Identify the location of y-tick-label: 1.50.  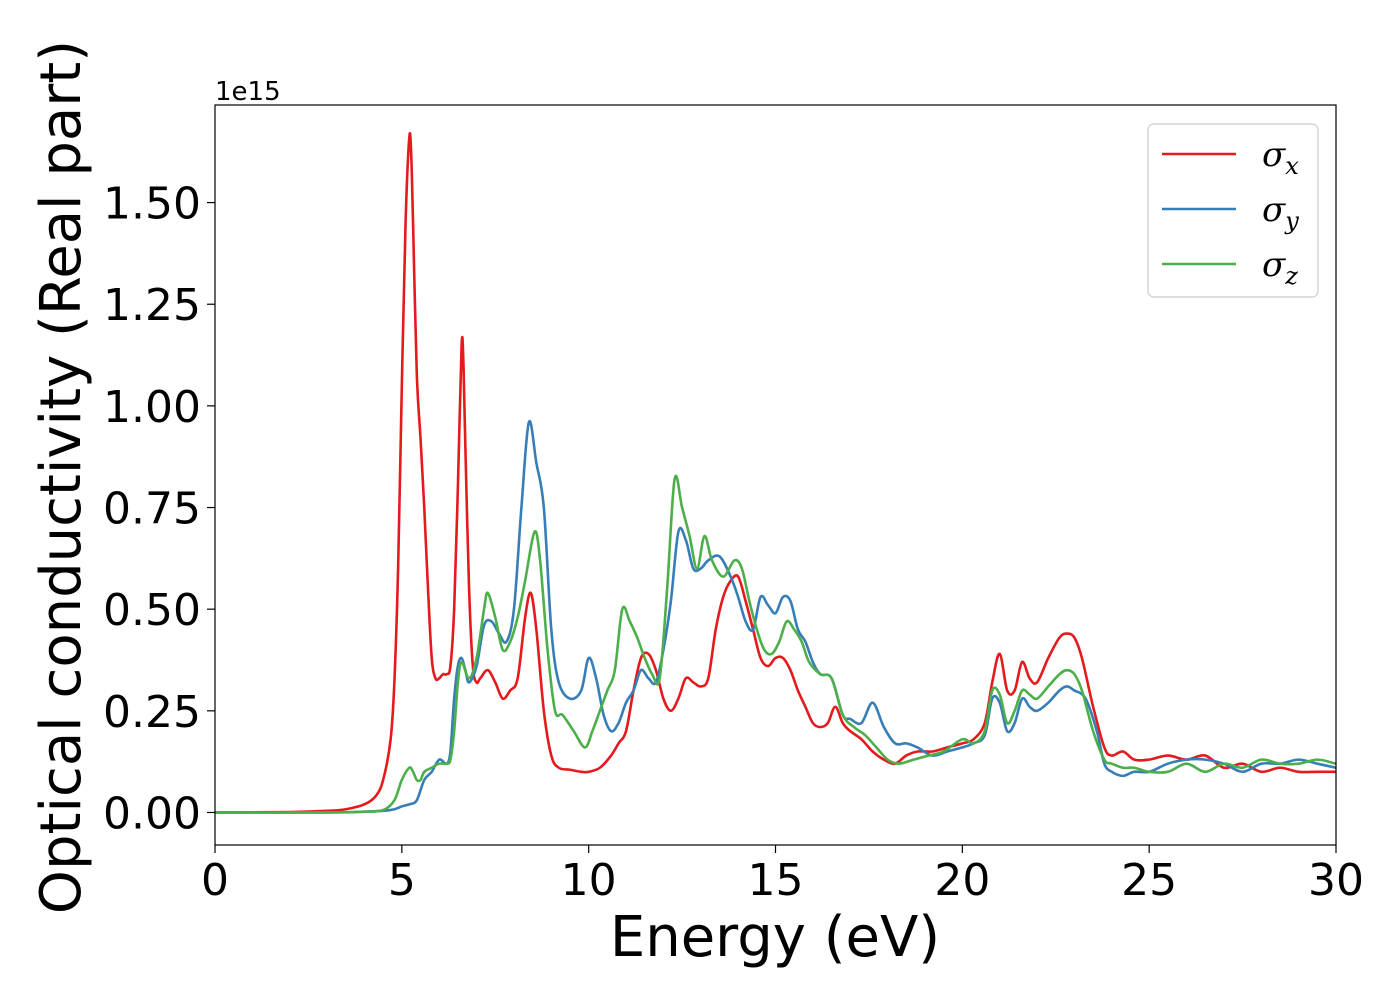
(152, 204).